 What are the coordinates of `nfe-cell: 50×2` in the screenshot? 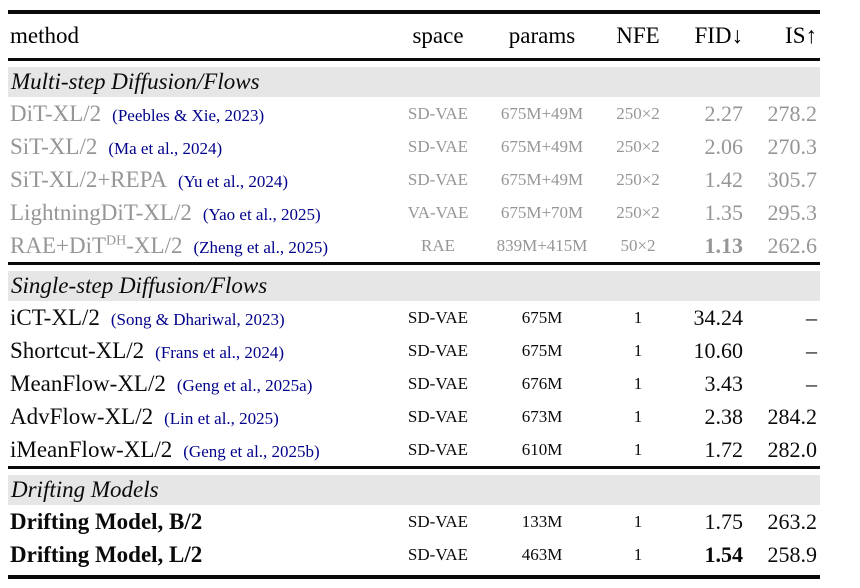 It's located at (638, 245).